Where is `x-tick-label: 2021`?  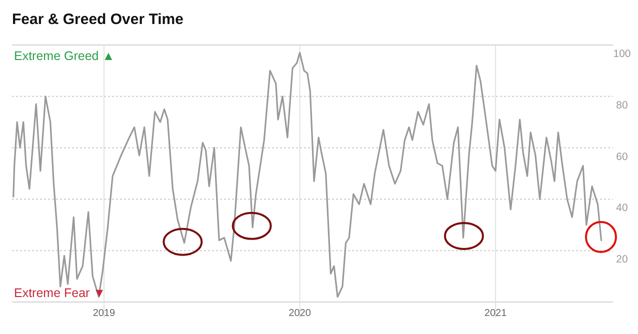
x-tick-label: 2021 is located at coordinates (496, 313).